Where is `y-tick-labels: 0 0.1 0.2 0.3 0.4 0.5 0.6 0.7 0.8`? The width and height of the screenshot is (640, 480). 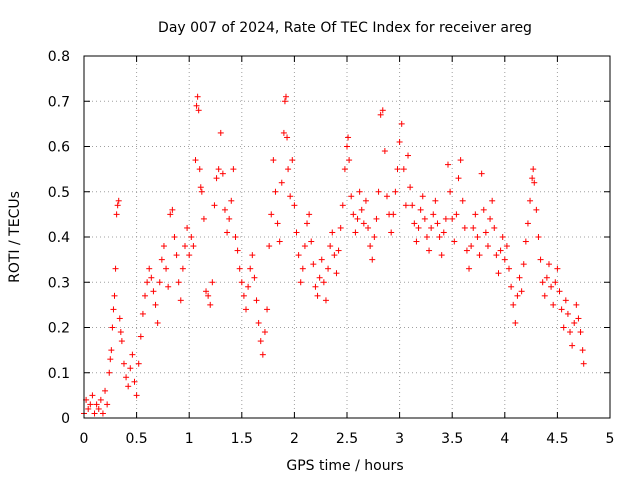 y-tick-labels: 0 0.1 0.2 0.3 0.4 0.5 0.6 0.7 0.8 is located at coordinates (59, 238).